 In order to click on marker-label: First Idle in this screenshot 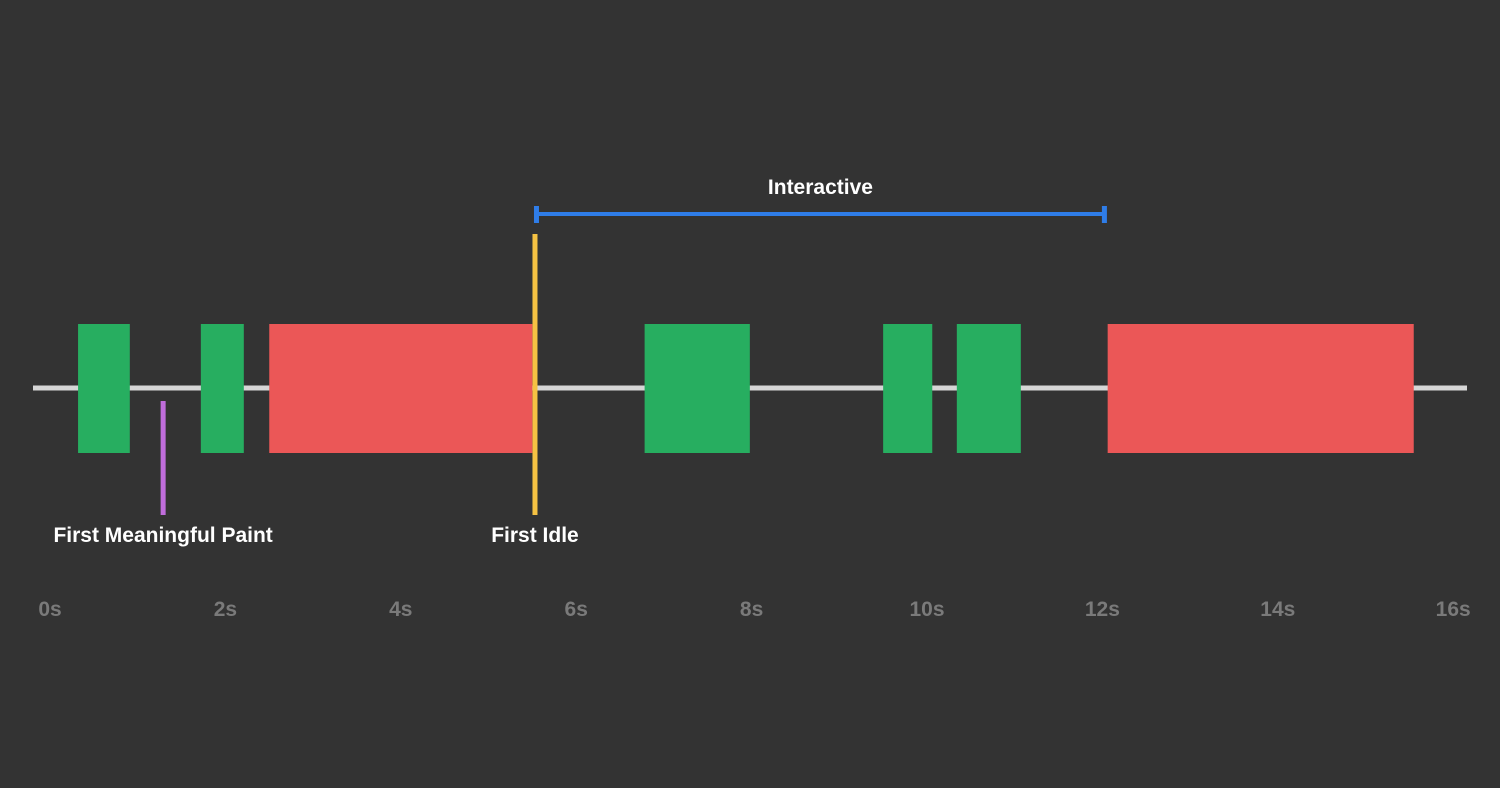, I will do `click(535, 535)`.